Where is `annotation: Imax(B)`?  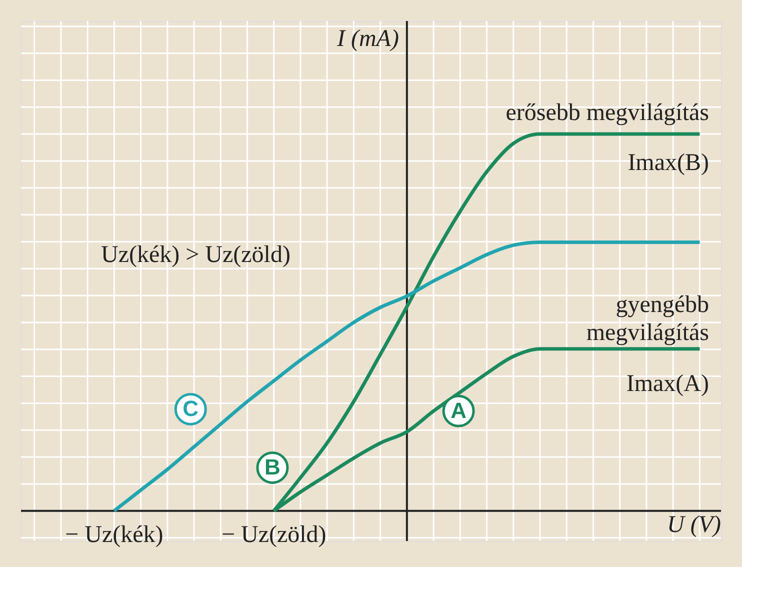
annotation: Imax(B) is located at coordinates (668, 163).